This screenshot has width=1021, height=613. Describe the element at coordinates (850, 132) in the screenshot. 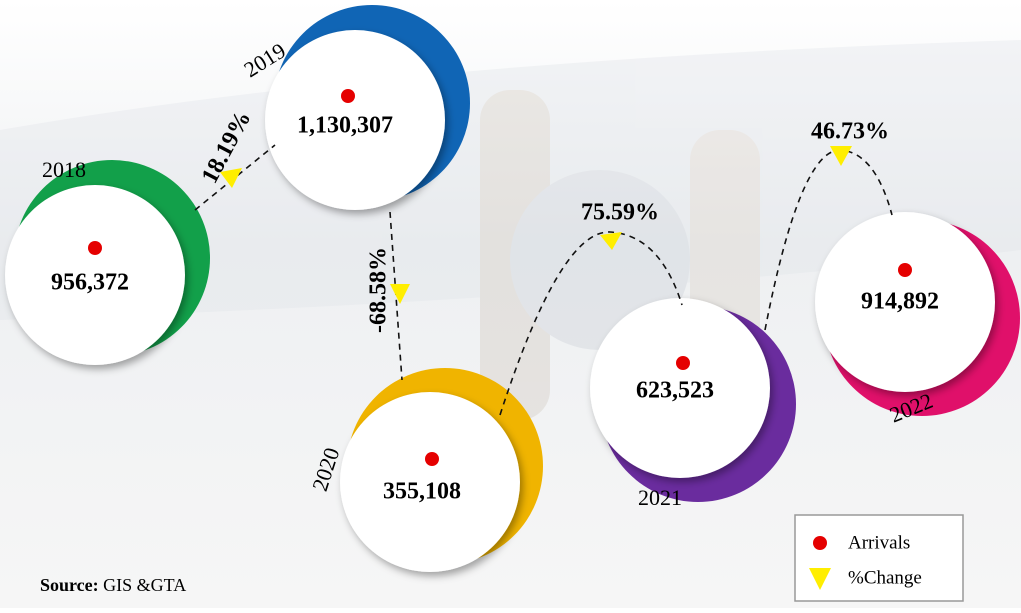

I see `percent-change: 46.73%` at that location.